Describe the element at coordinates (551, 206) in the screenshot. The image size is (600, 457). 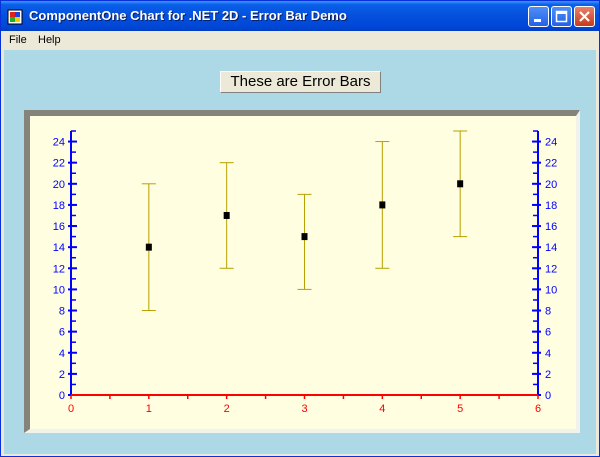
I see `y-tick-label-right: 18` at that location.